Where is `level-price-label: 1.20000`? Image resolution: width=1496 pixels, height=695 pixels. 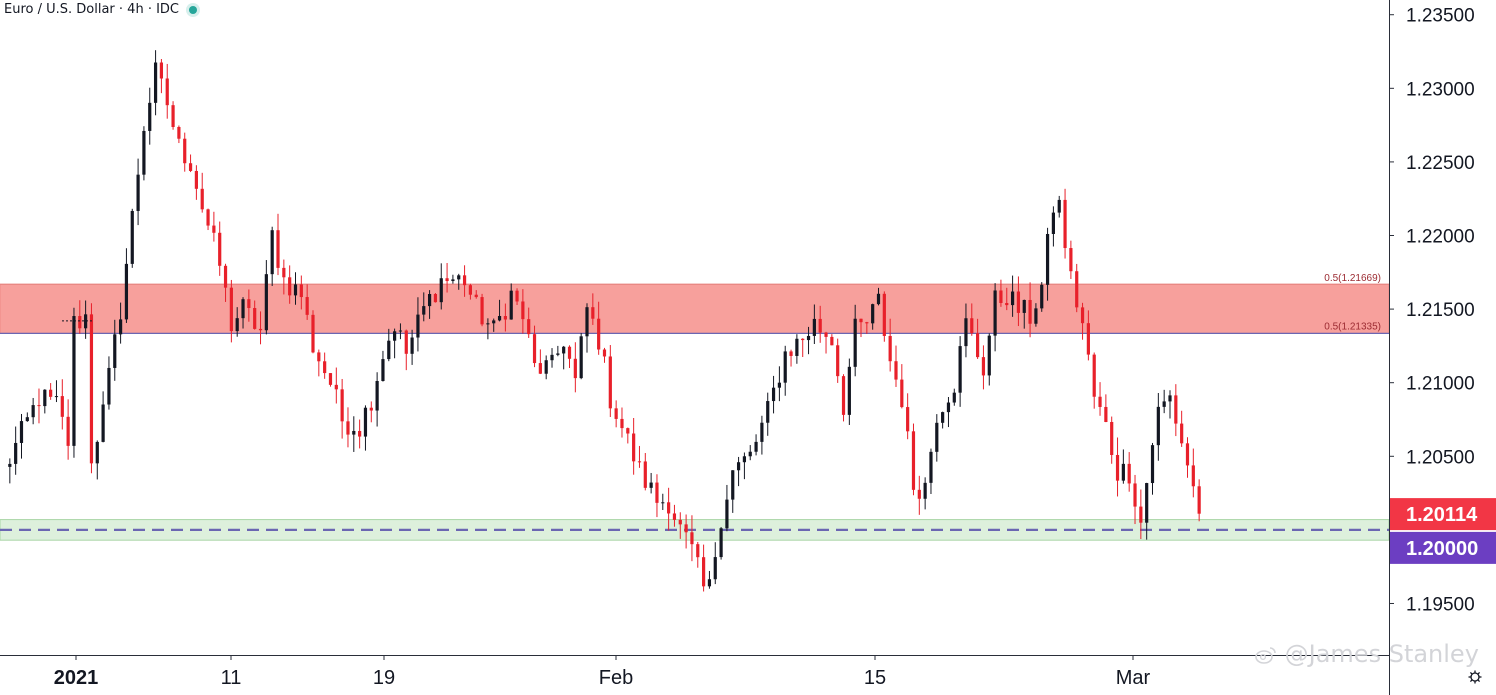 level-price-label: 1.20000 is located at coordinates (1442, 549).